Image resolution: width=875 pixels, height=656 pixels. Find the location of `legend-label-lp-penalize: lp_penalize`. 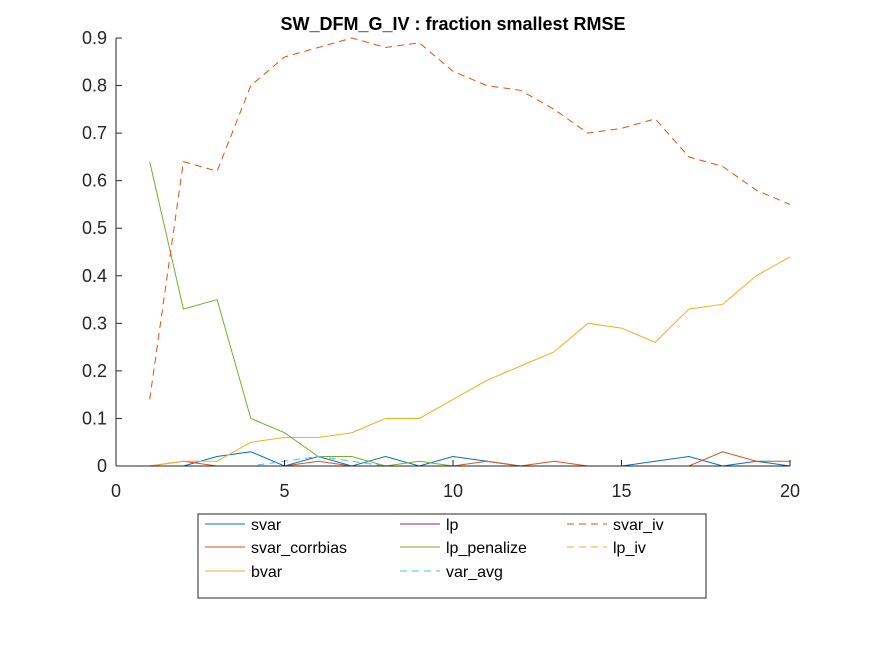

legend-label-lp-penalize: lp_penalize is located at coordinates (486, 548).